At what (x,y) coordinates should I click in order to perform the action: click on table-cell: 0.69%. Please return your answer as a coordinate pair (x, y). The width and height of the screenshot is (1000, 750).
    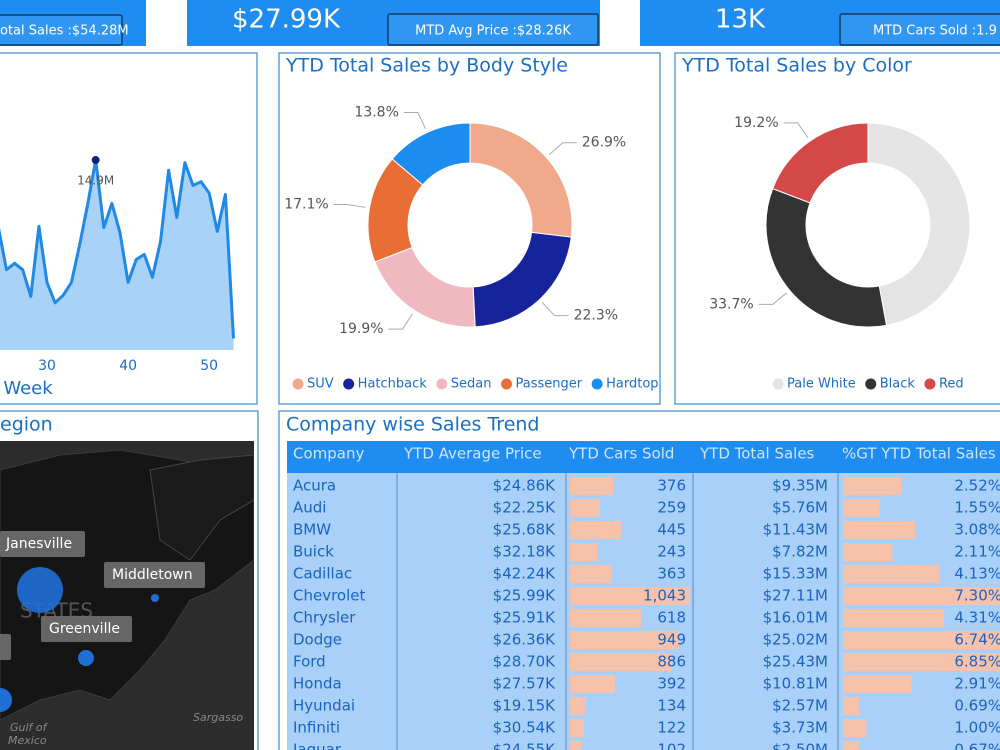
    Looking at the image, I should click on (977, 706).